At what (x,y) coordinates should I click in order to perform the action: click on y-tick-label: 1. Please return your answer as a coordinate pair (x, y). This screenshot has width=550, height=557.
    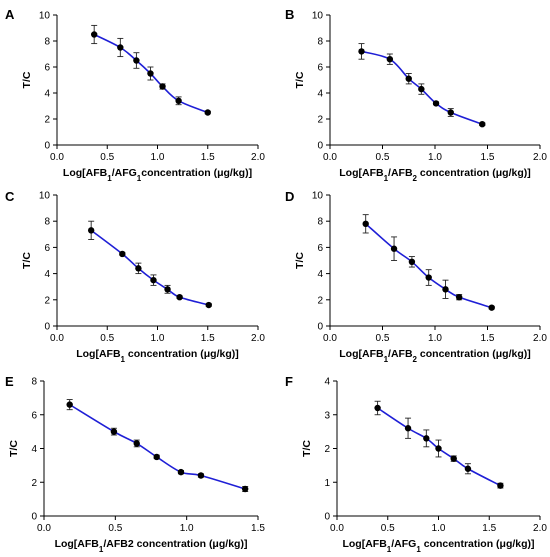
    Looking at the image, I should click on (327, 483).